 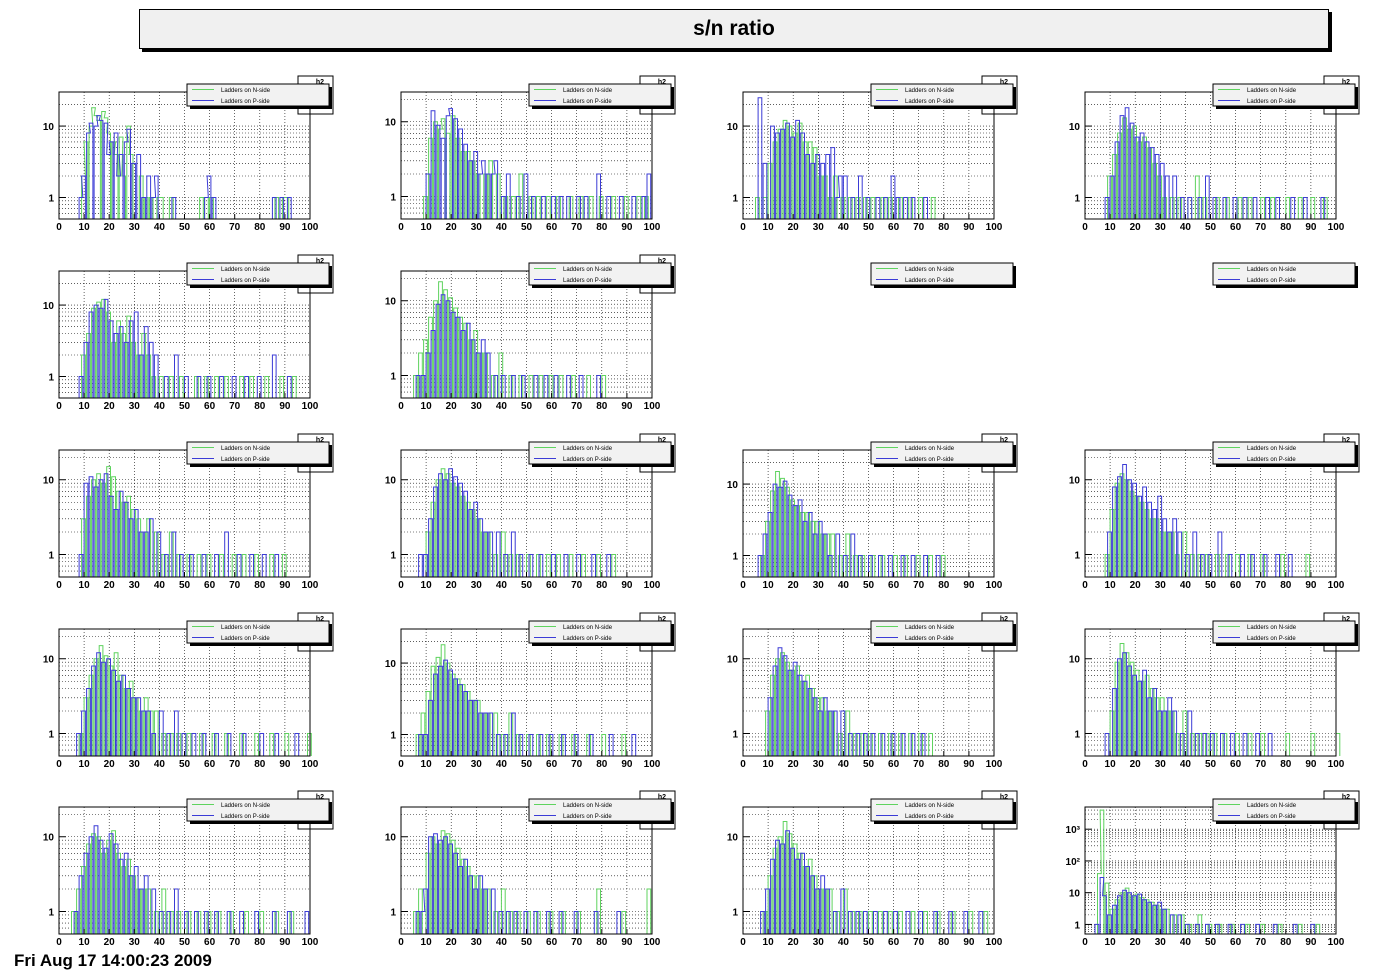 What do you see at coordinates (477, 406) in the screenshot?
I see `x-tick-label: 30` at bounding box center [477, 406].